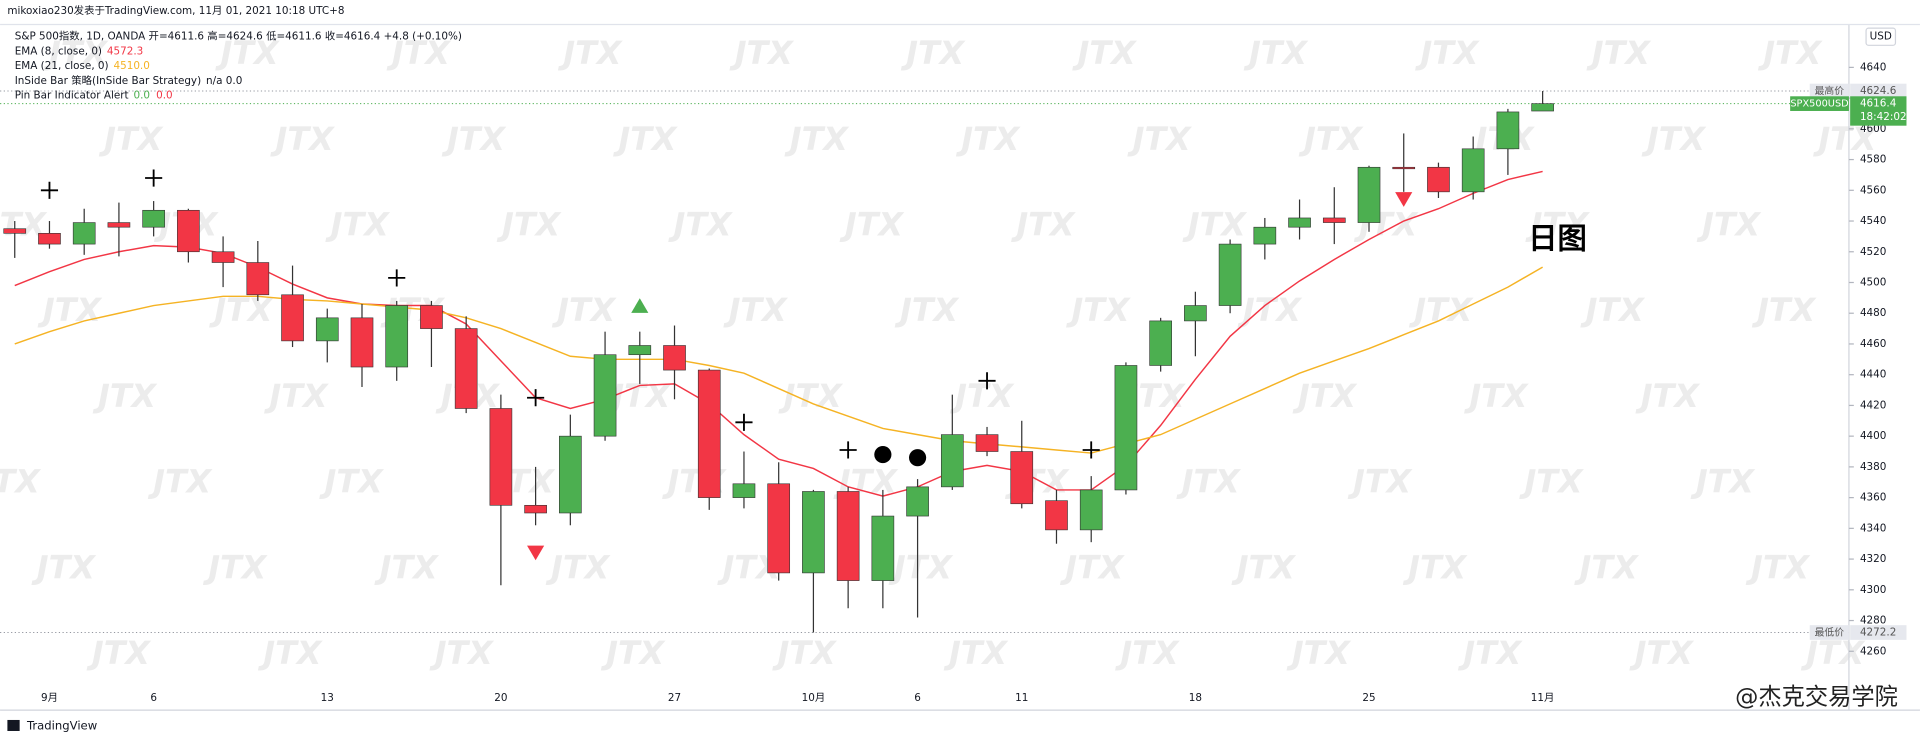  What do you see at coordinates (1883, 117) in the screenshot?
I see `last-price-countdown: 18:42:02` at bounding box center [1883, 117].